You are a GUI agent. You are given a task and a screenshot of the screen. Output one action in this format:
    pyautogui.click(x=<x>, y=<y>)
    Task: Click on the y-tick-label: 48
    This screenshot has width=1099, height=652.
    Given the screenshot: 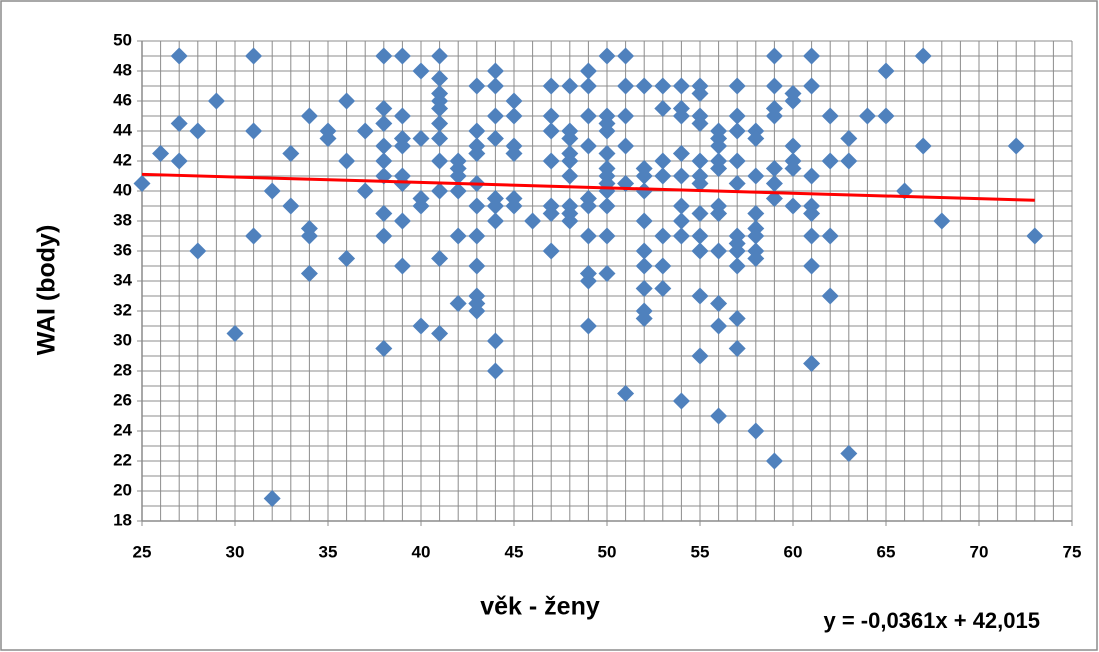 What is the action you would take?
    pyautogui.click(x=122, y=69)
    